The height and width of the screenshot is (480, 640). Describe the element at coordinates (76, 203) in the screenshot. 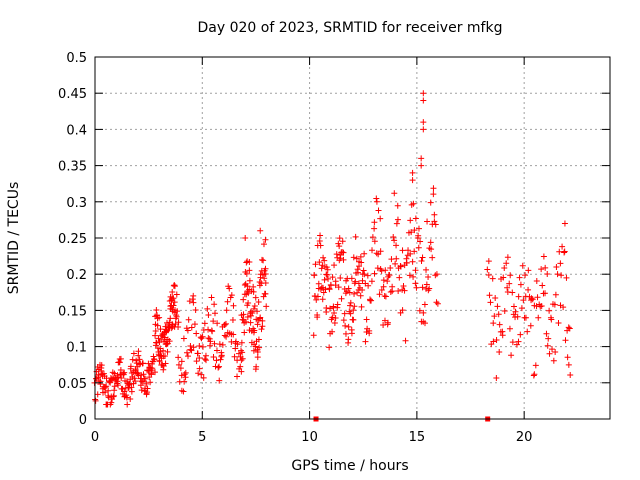

I see `y-tick-label: 0.3` at that location.